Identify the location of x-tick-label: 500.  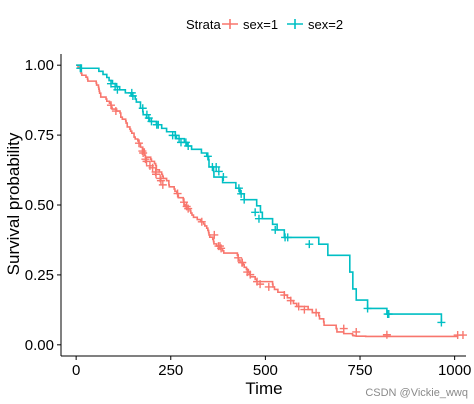
(265, 370).